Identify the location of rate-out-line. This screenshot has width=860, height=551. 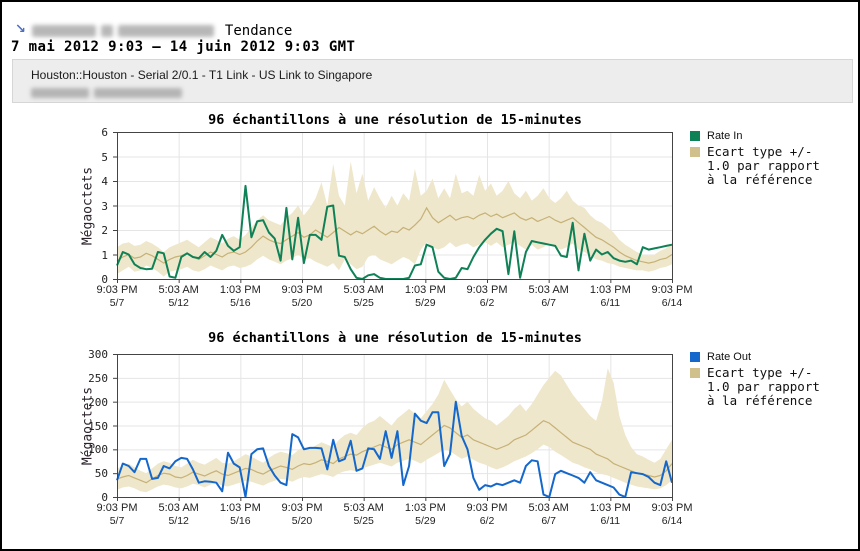
(394, 449).